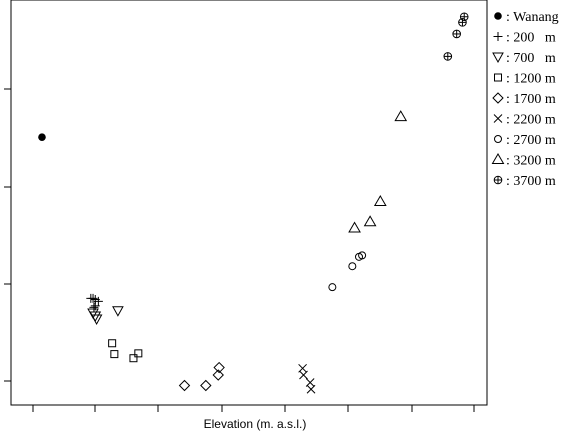 Image resolution: width=569 pixels, height=432 pixels. Describe the element at coordinates (255, 424) in the screenshot. I see `x-axis-label: Elevation (m. a.s.l.)` at that location.